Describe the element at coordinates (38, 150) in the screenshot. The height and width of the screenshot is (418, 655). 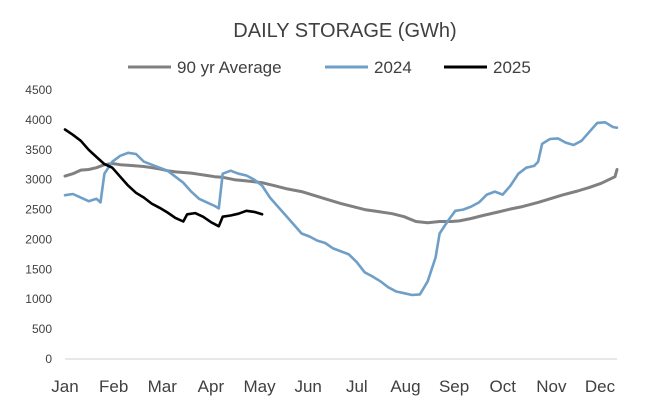
I see `y-tick-label: 3500` at that location.